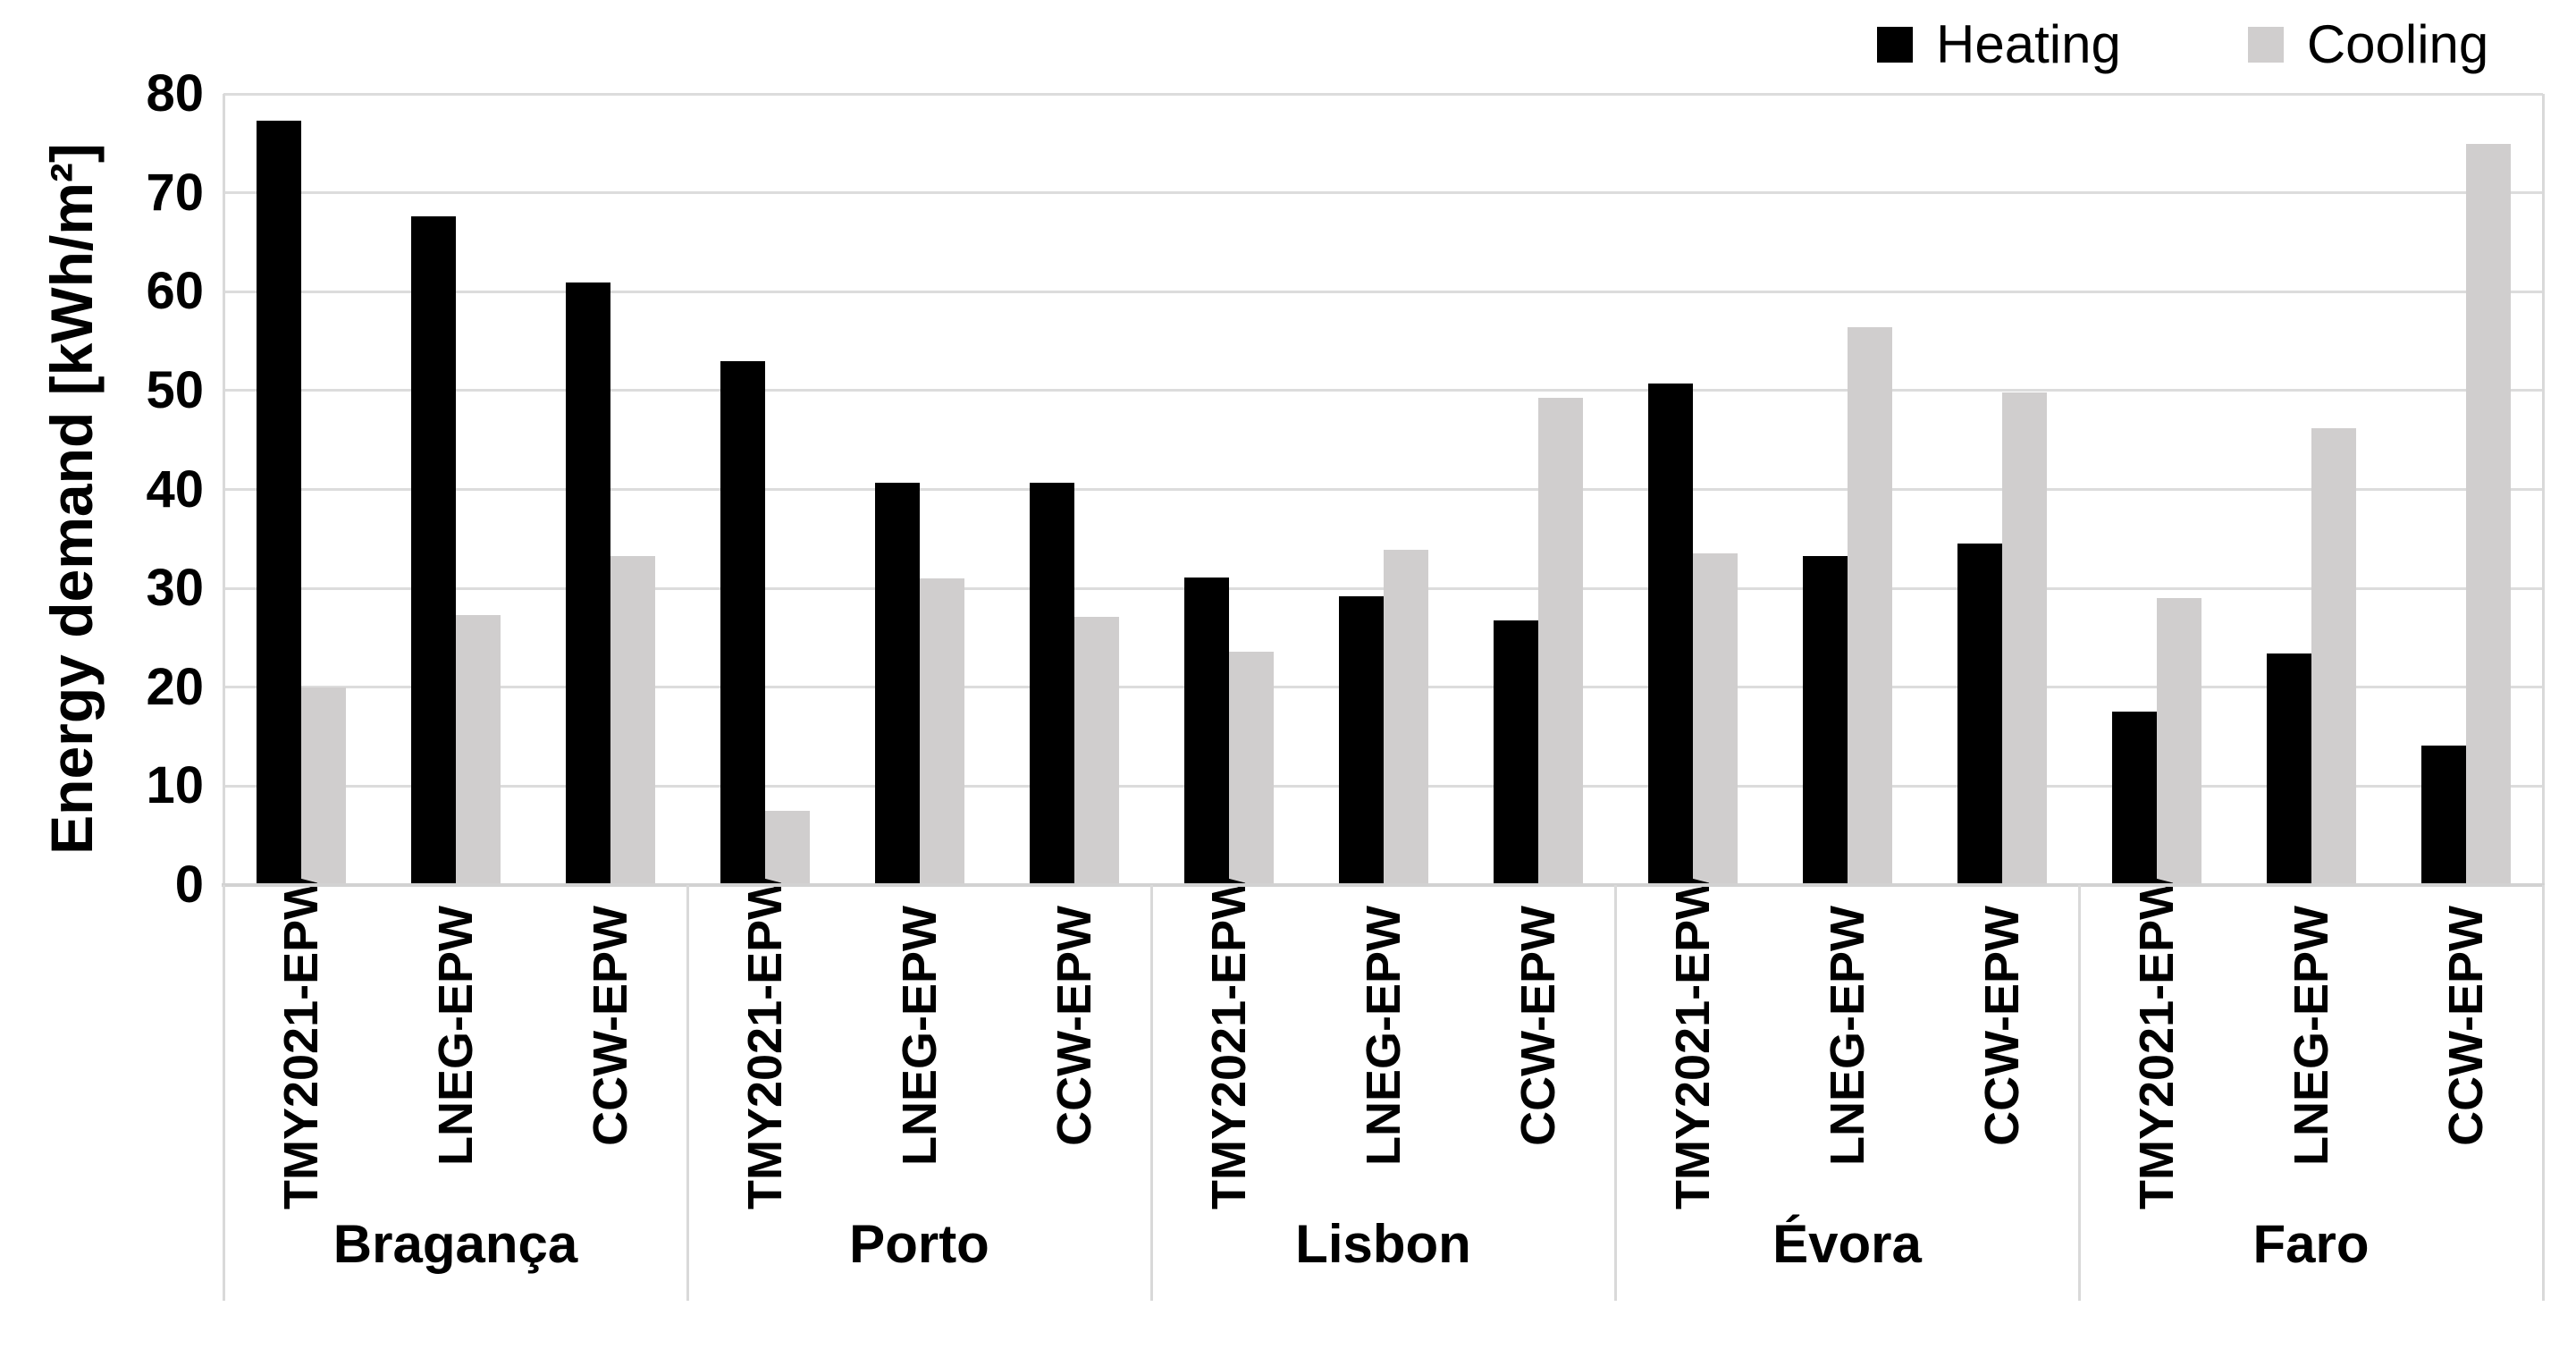  Describe the element at coordinates (1052, 683) in the screenshot. I see `heating-bar-Porto-CCW-EPW` at that location.